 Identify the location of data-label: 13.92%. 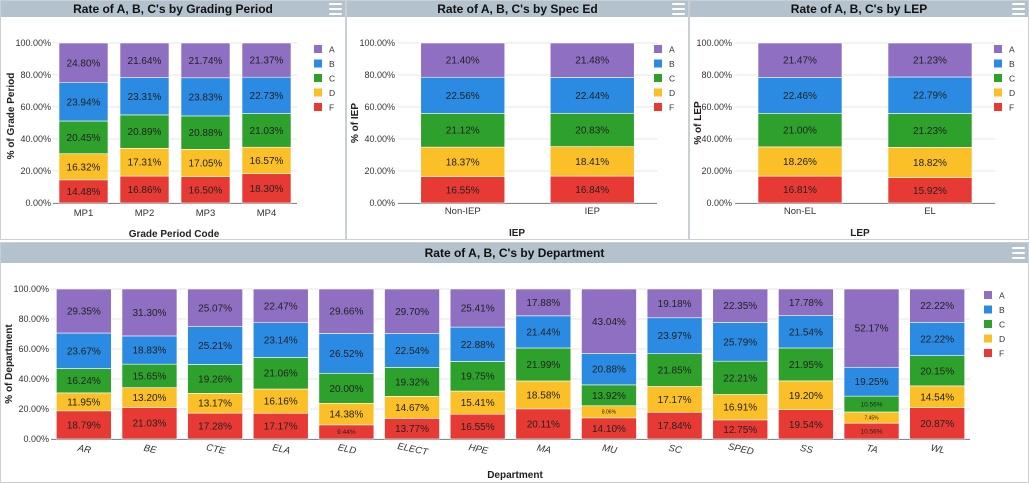
(609, 396).